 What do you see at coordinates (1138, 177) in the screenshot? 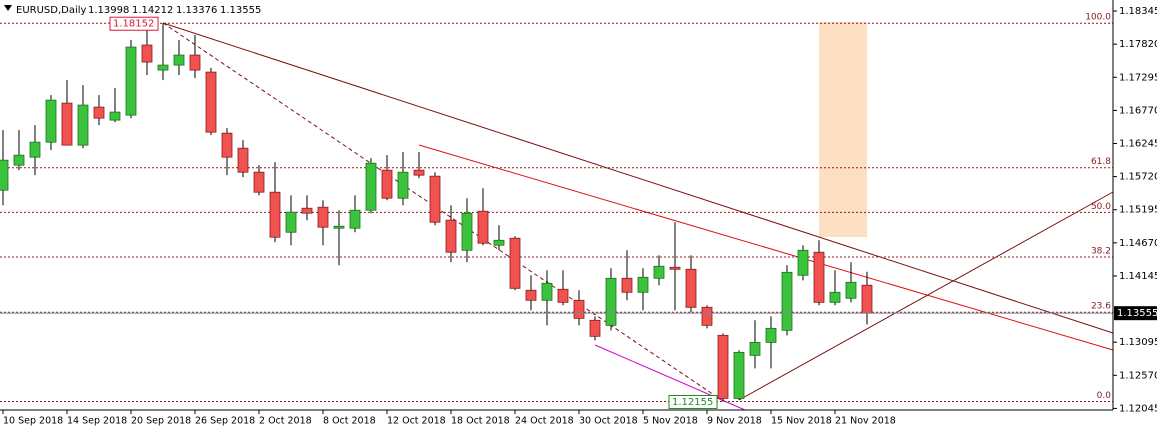
I see `y-tick-label: 1.15720` at bounding box center [1138, 177].